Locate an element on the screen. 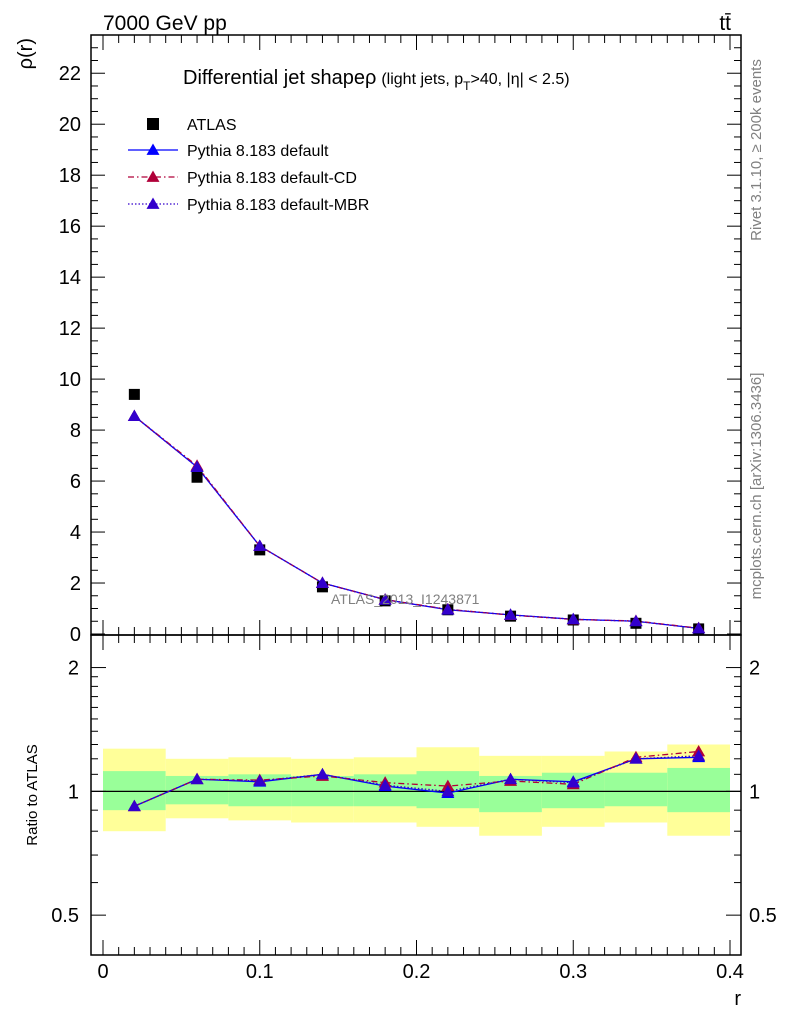 Image resolution: width=786 pixels, height=1024 pixels. main-y-tick-label: 14 is located at coordinates (70, 278).